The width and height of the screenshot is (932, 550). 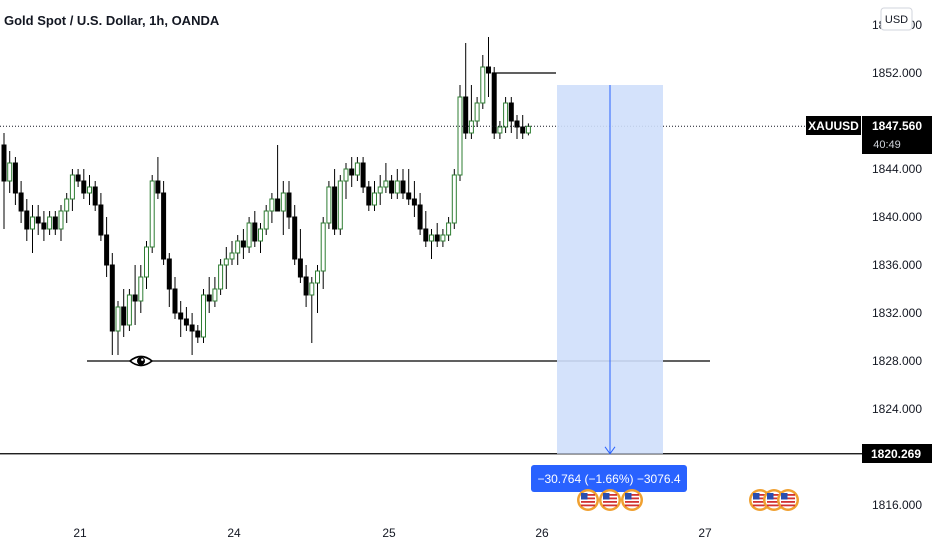 I want to click on time-tick-label: 27, so click(x=705, y=533).